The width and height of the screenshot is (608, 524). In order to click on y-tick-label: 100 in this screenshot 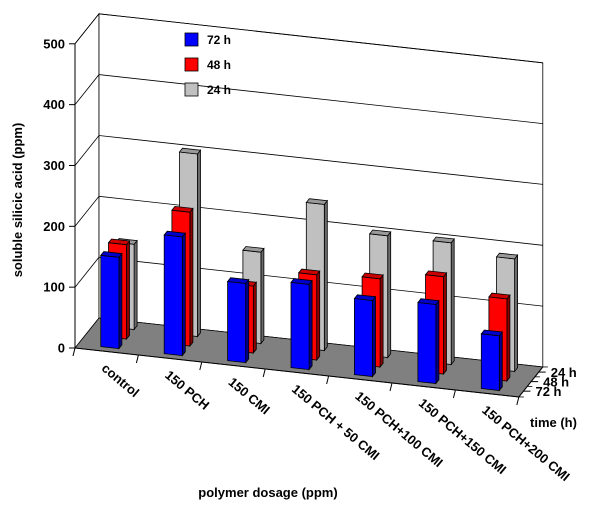, I will do `click(54, 287)`.